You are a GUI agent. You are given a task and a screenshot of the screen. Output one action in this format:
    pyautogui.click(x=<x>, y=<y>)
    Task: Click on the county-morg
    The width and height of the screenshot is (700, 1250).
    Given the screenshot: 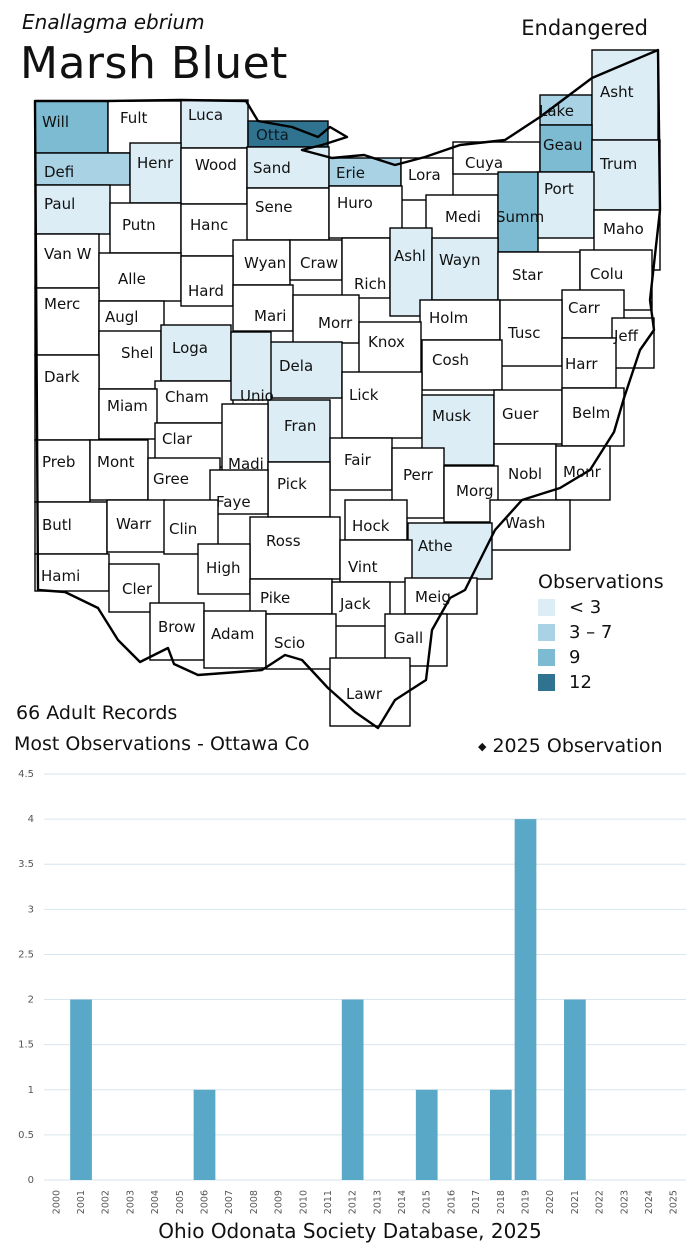 What is the action you would take?
    pyautogui.click(x=471, y=494)
    